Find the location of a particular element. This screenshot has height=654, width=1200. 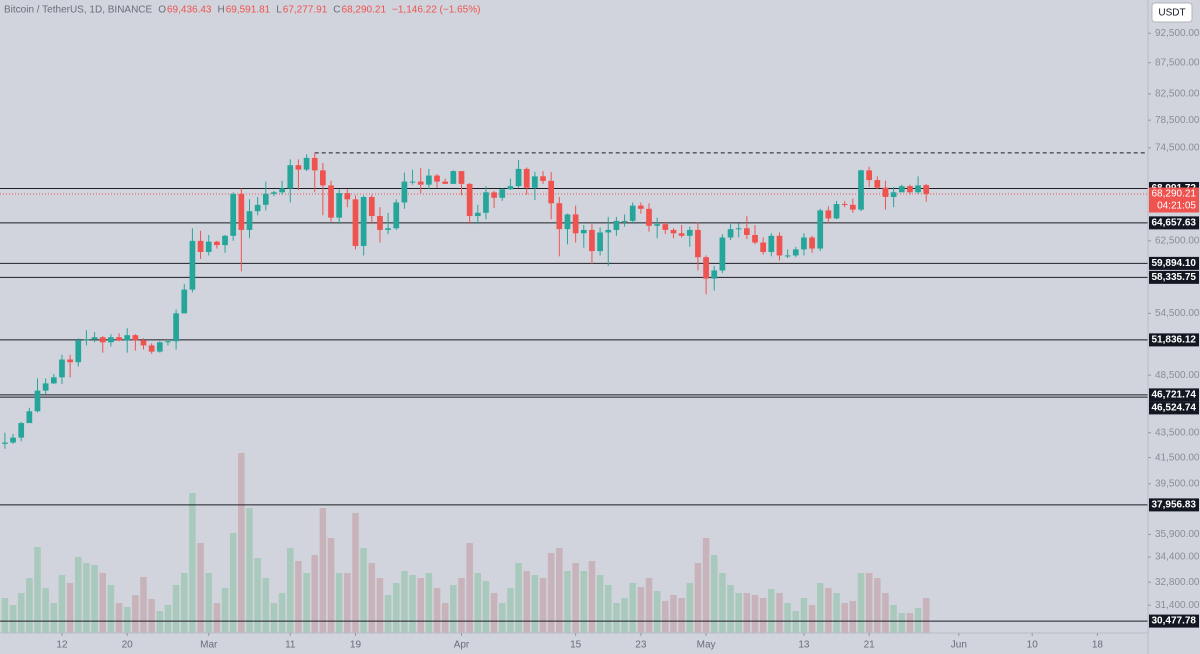

y-tick-label: 34,400.00 is located at coordinates (1177, 557).